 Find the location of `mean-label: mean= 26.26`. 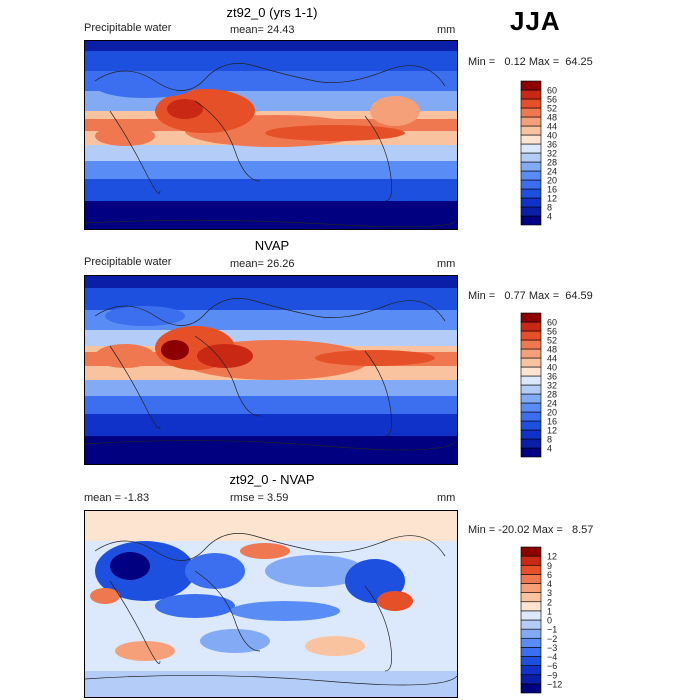

mean-label: mean= 26.26 is located at coordinates (262, 264).